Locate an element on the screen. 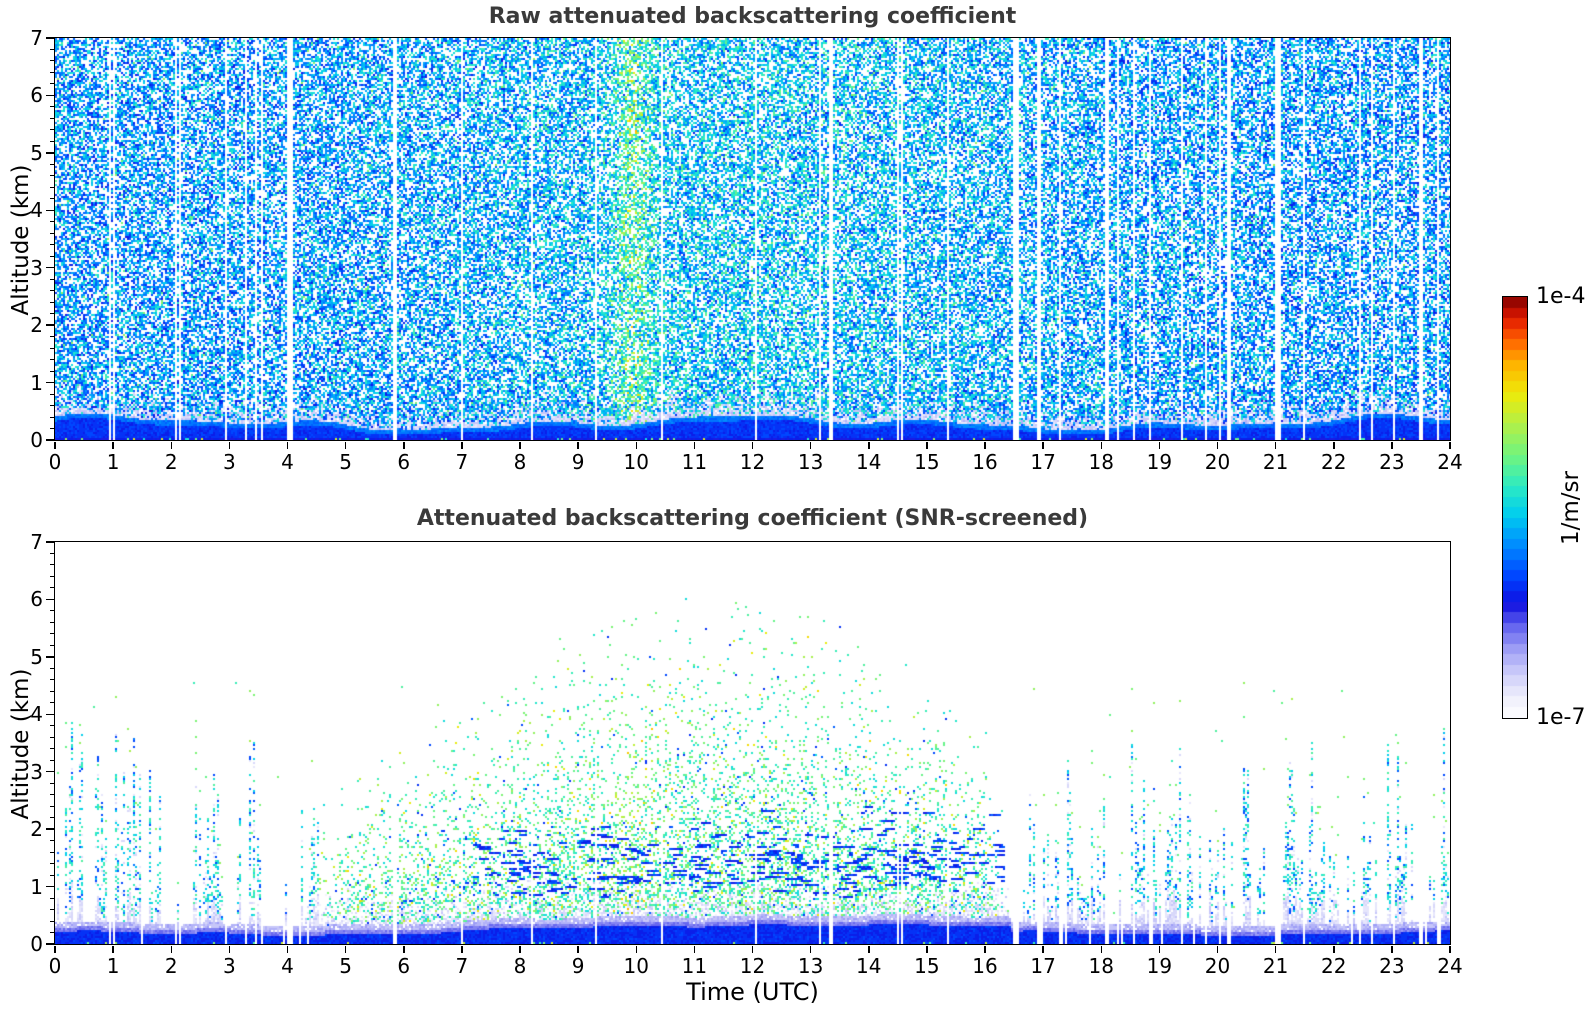 This screenshot has height=1020, width=1595. screened-x-tick-label: 24 is located at coordinates (1450, 966).